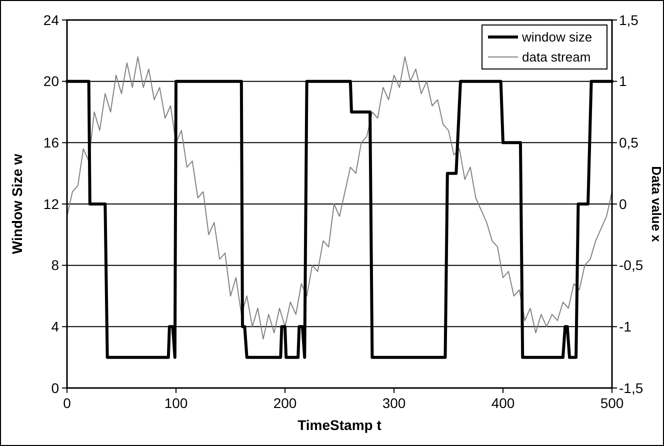 Image resolution: width=664 pixels, height=446 pixels. Describe the element at coordinates (612, 403) in the screenshot. I see `x-tick-label: 500` at that location.